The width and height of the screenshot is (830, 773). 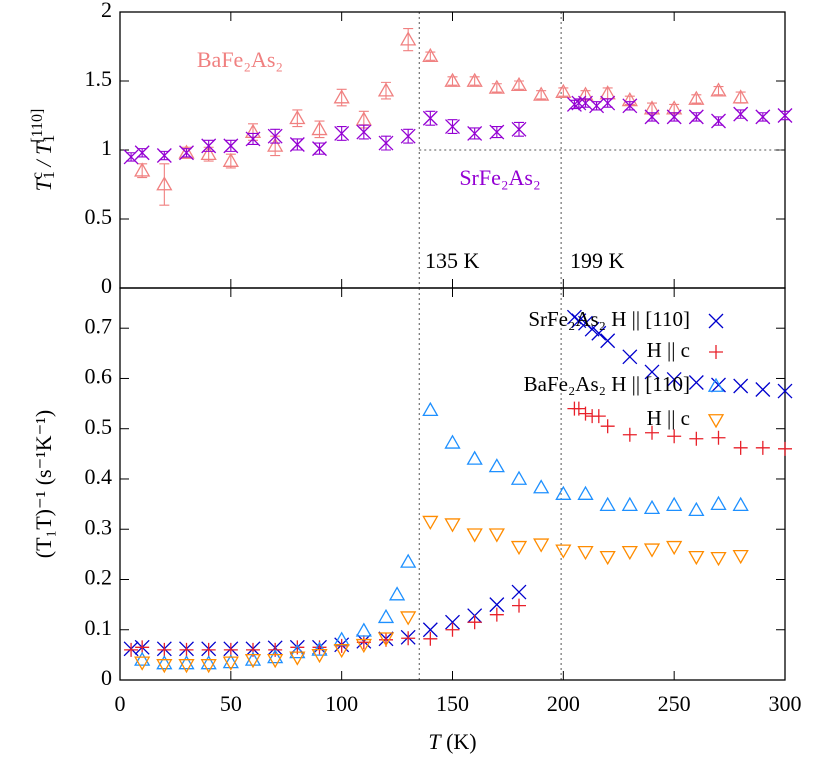 What do you see at coordinates (43, 484) in the screenshot?
I see `y-axis-label: (T₁T)⁻¹ (s⁻¹K⁻¹)` at bounding box center [43, 484].